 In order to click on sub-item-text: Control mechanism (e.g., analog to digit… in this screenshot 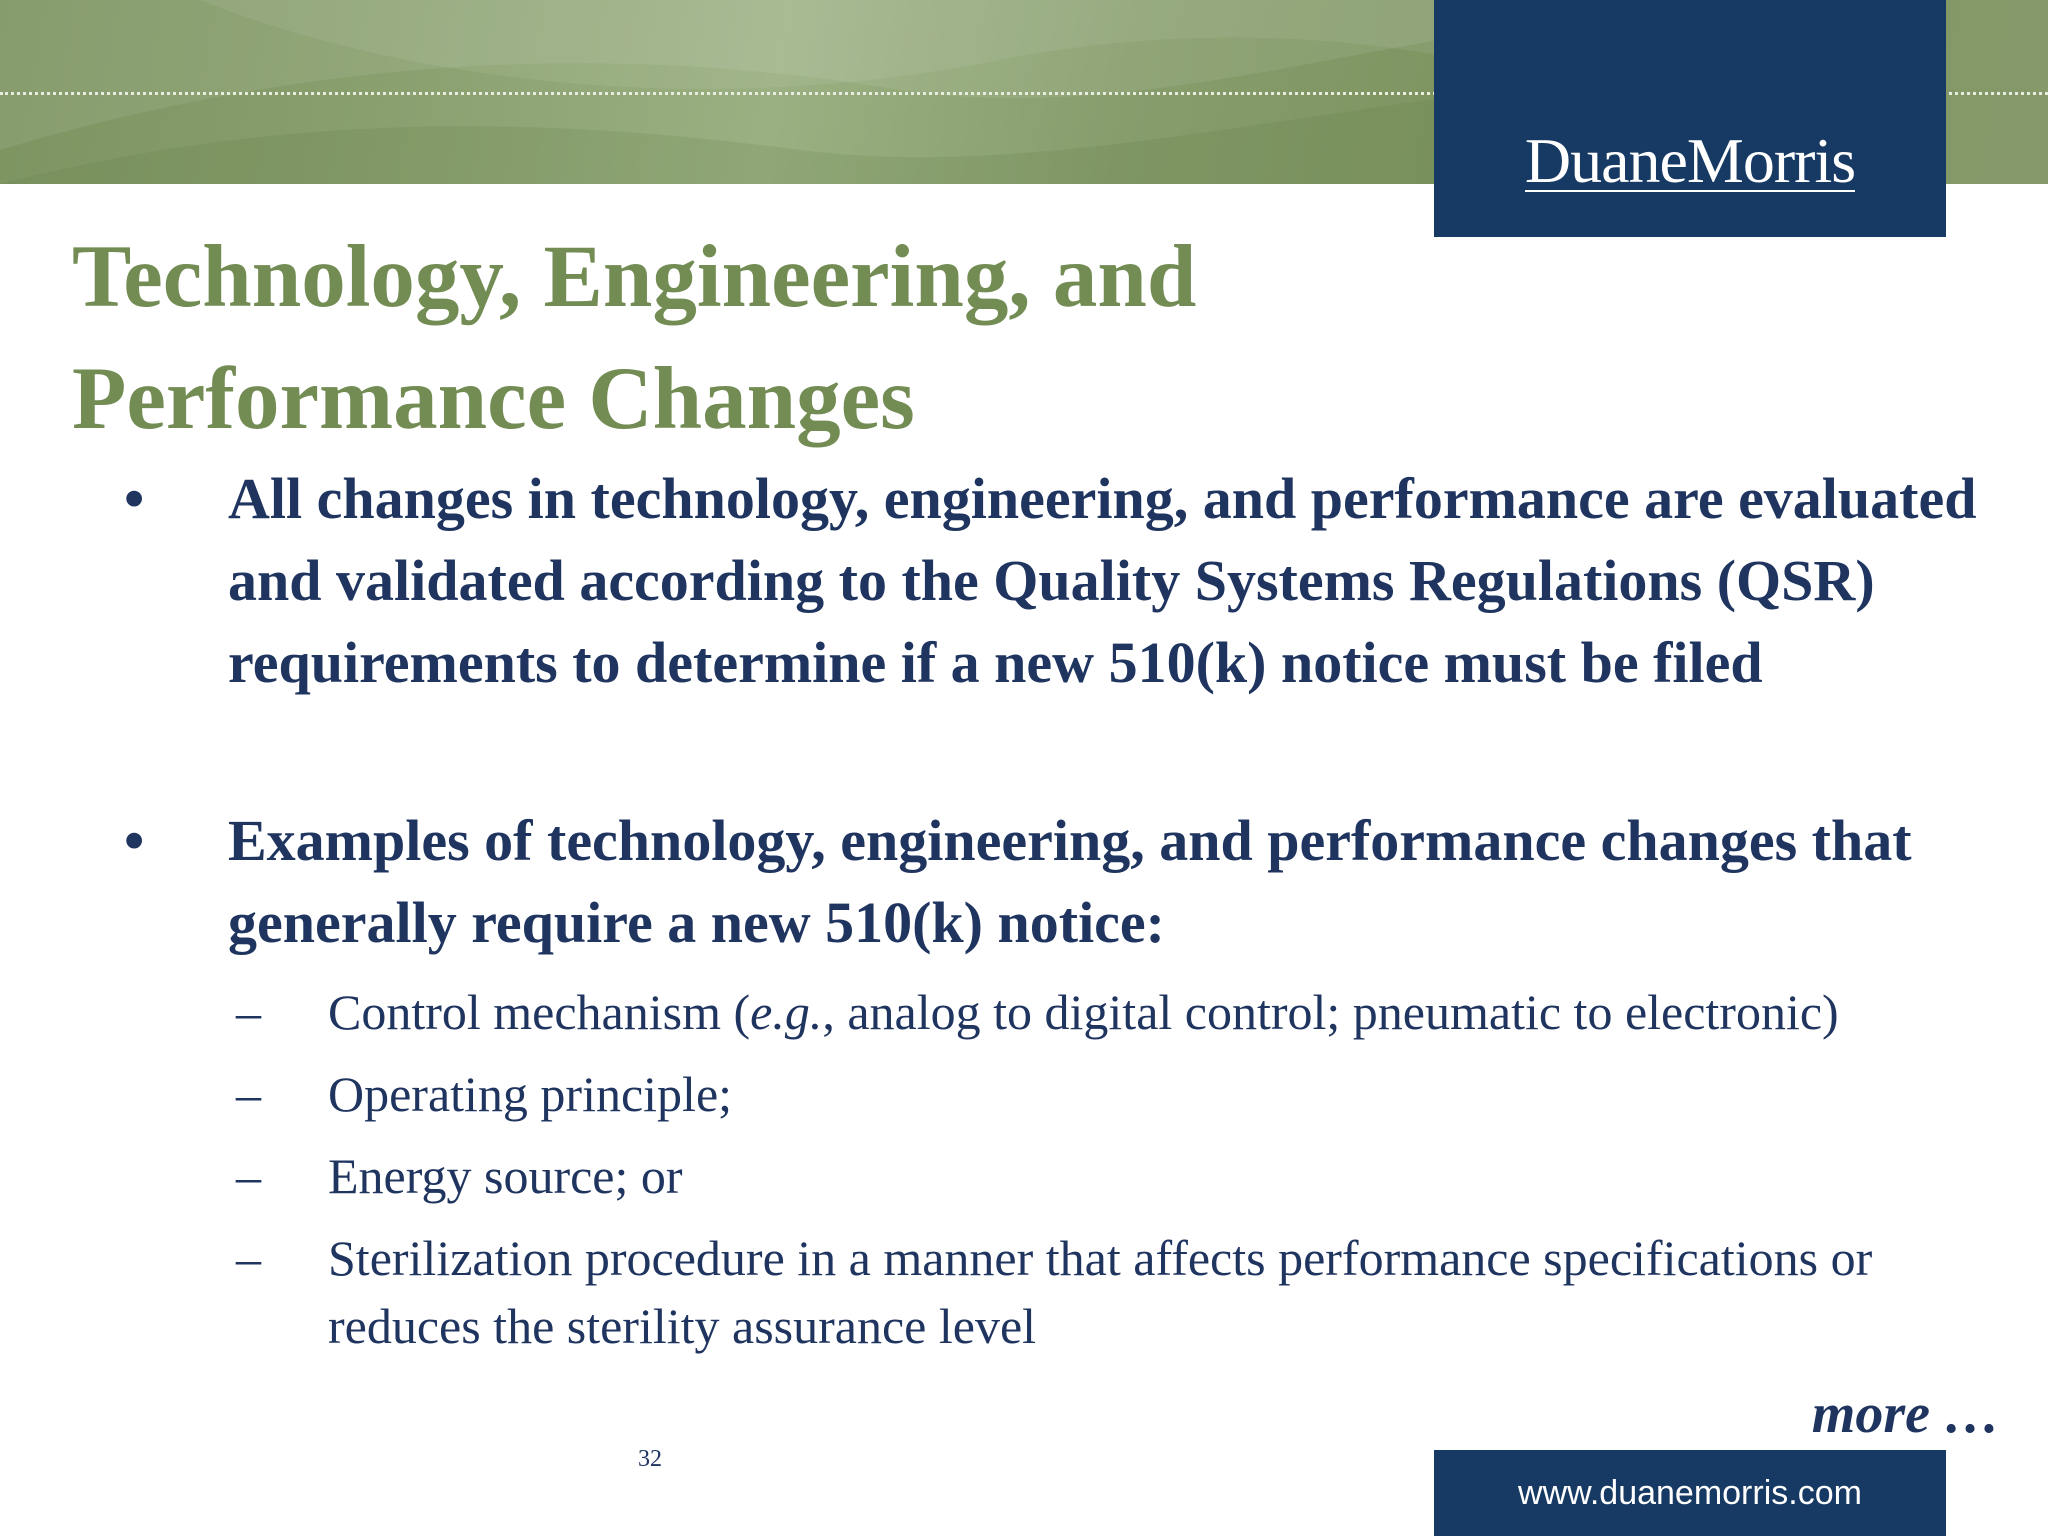, I will do `click(1168, 1012)`.